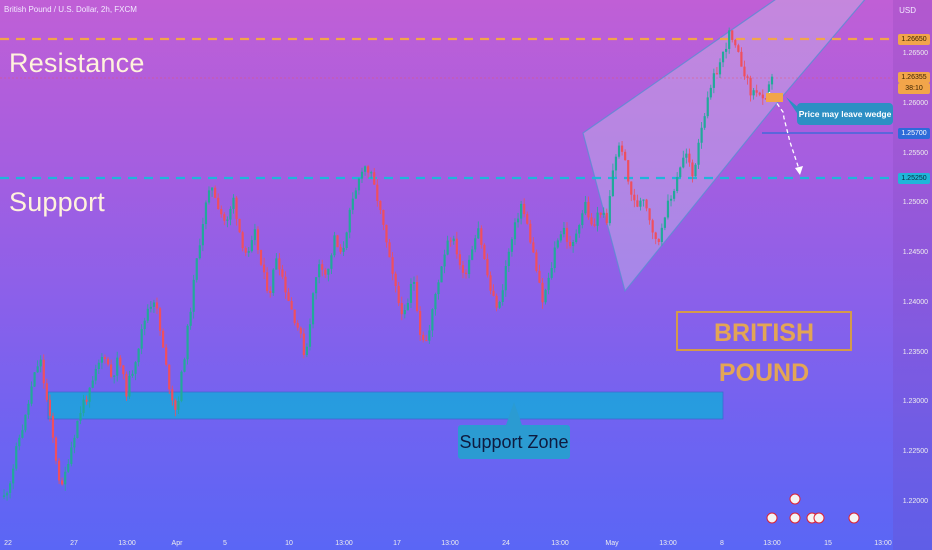  Describe the element at coordinates (914, 88) in the screenshot. I see `countdown-tag: 38:10` at that location.